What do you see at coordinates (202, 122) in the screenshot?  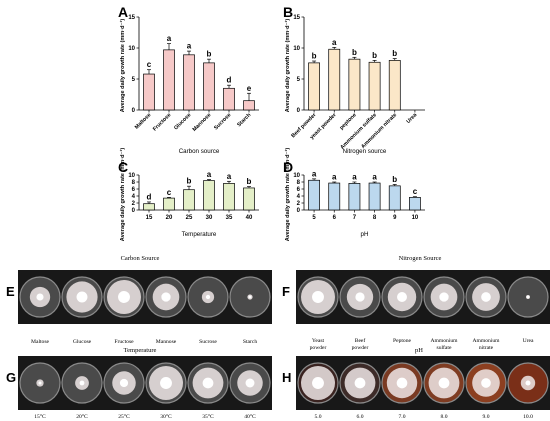 I see `x-tick-label-a: Mannose` at bounding box center [202, 122].